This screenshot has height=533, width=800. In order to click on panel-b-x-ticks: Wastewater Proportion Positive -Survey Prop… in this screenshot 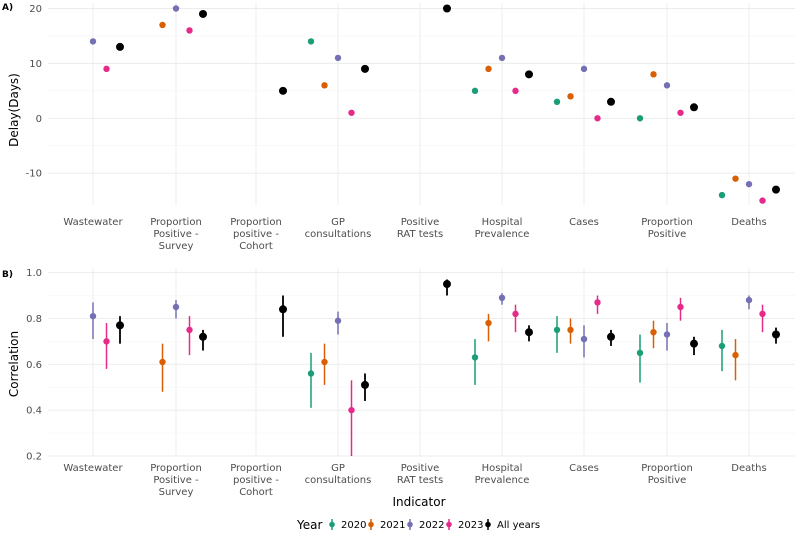, I will do `click(414, 480)`.